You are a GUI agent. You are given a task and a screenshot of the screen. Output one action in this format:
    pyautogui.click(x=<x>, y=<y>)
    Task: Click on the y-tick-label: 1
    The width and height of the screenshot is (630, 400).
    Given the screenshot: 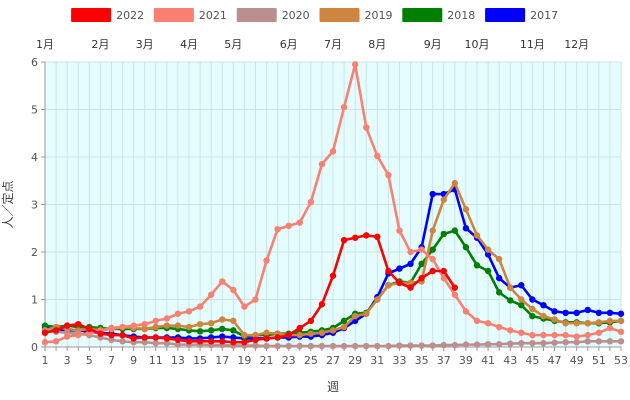 What is the action you would take?
    pyautogui.click(x=34, y=300)
    